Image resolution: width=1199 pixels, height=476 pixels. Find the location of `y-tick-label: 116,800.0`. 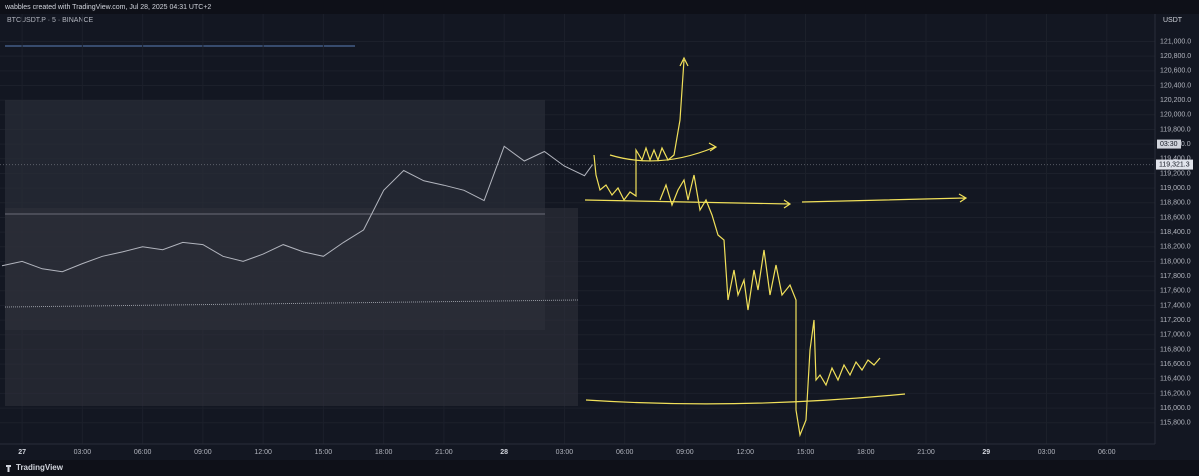

y-tick-label: 116,800.0 is located at coordinates (1175, 349).